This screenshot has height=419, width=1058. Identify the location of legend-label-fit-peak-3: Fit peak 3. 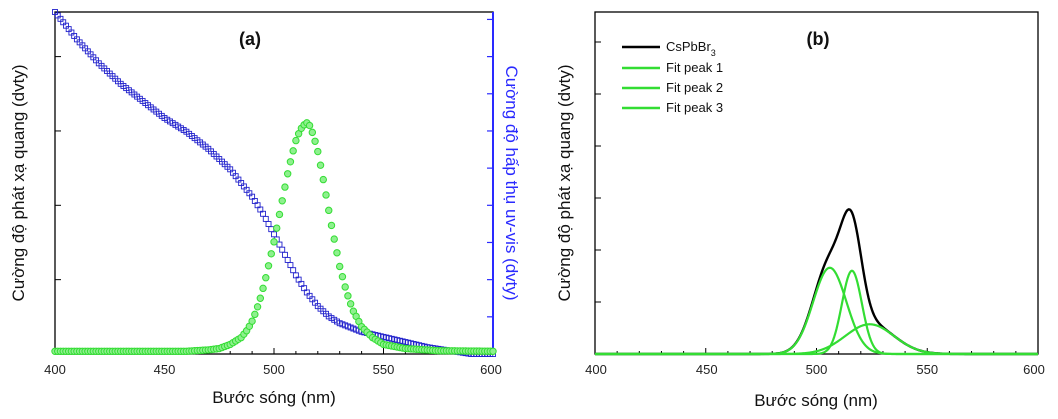
(694, 107).